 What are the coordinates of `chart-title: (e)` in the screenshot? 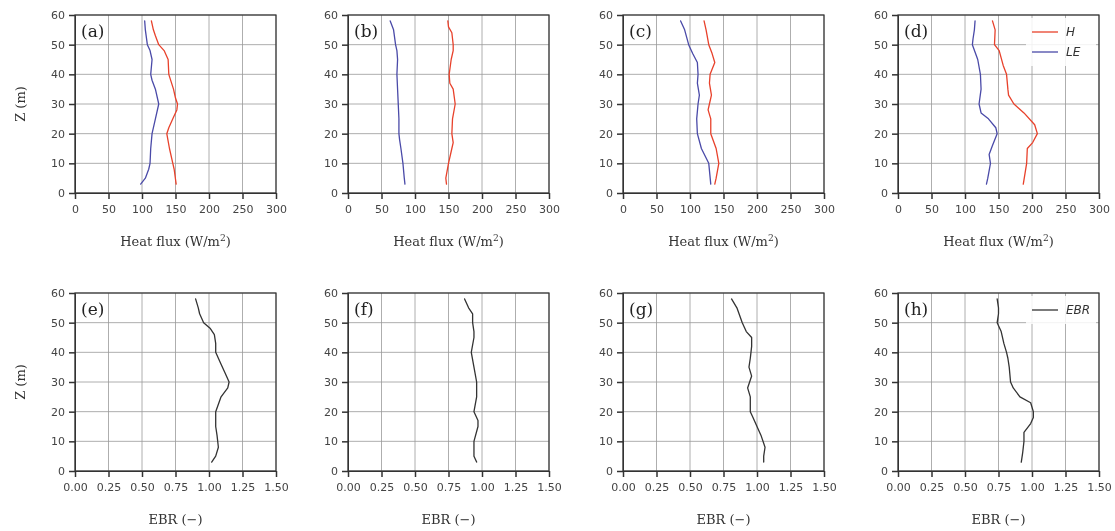 It's located at (93, 309).